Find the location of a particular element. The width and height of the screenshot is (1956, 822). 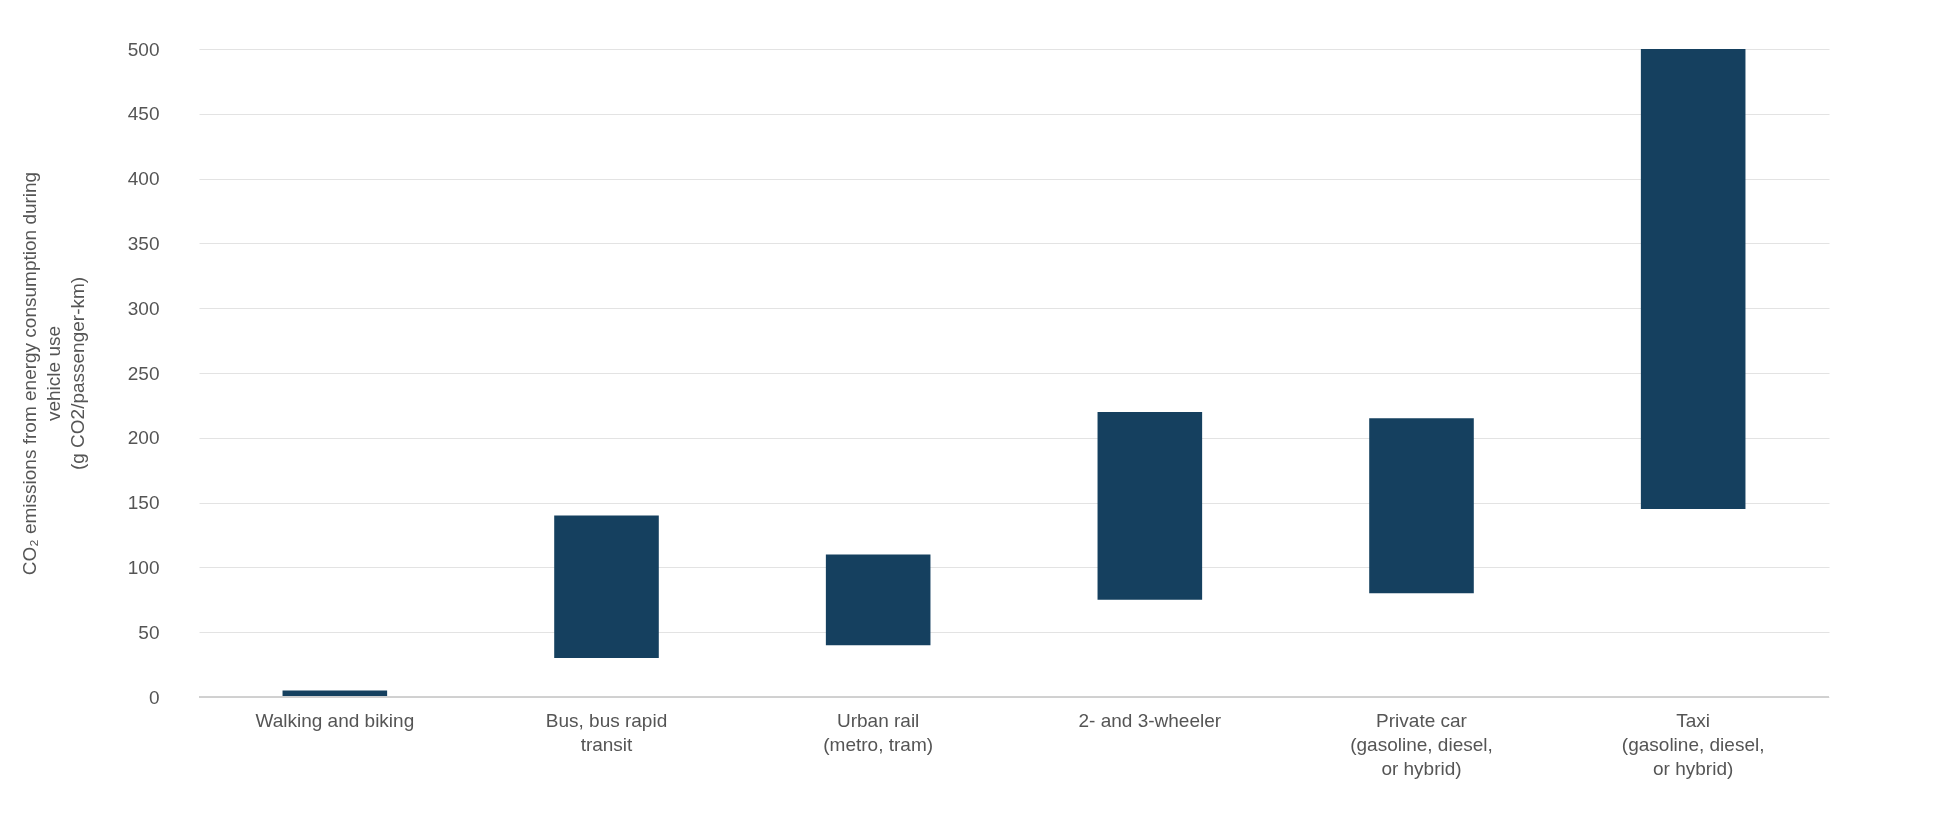

y-tick-label: 250 is located at coordinates (143, 373).